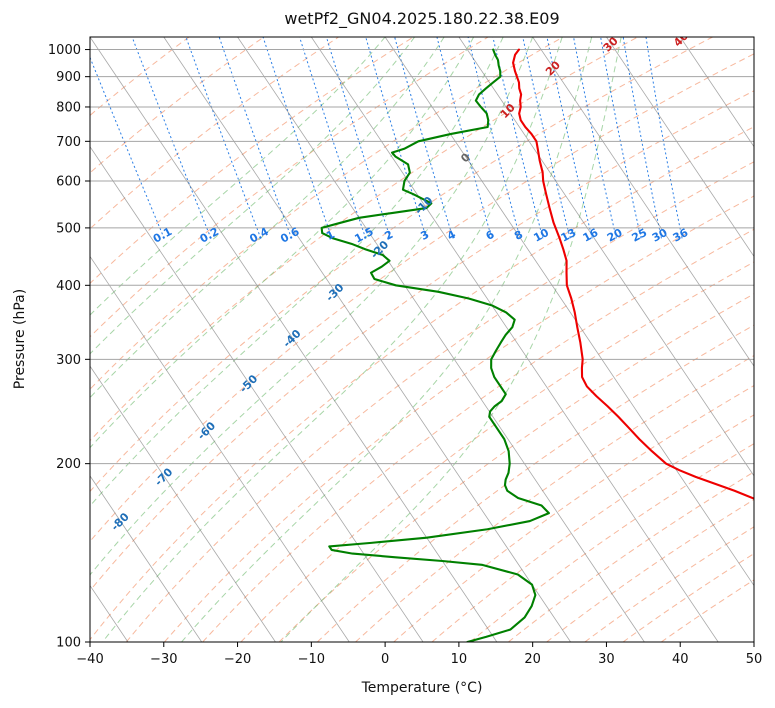  I want to click on y-tick-label: 600, so click(68, 181).